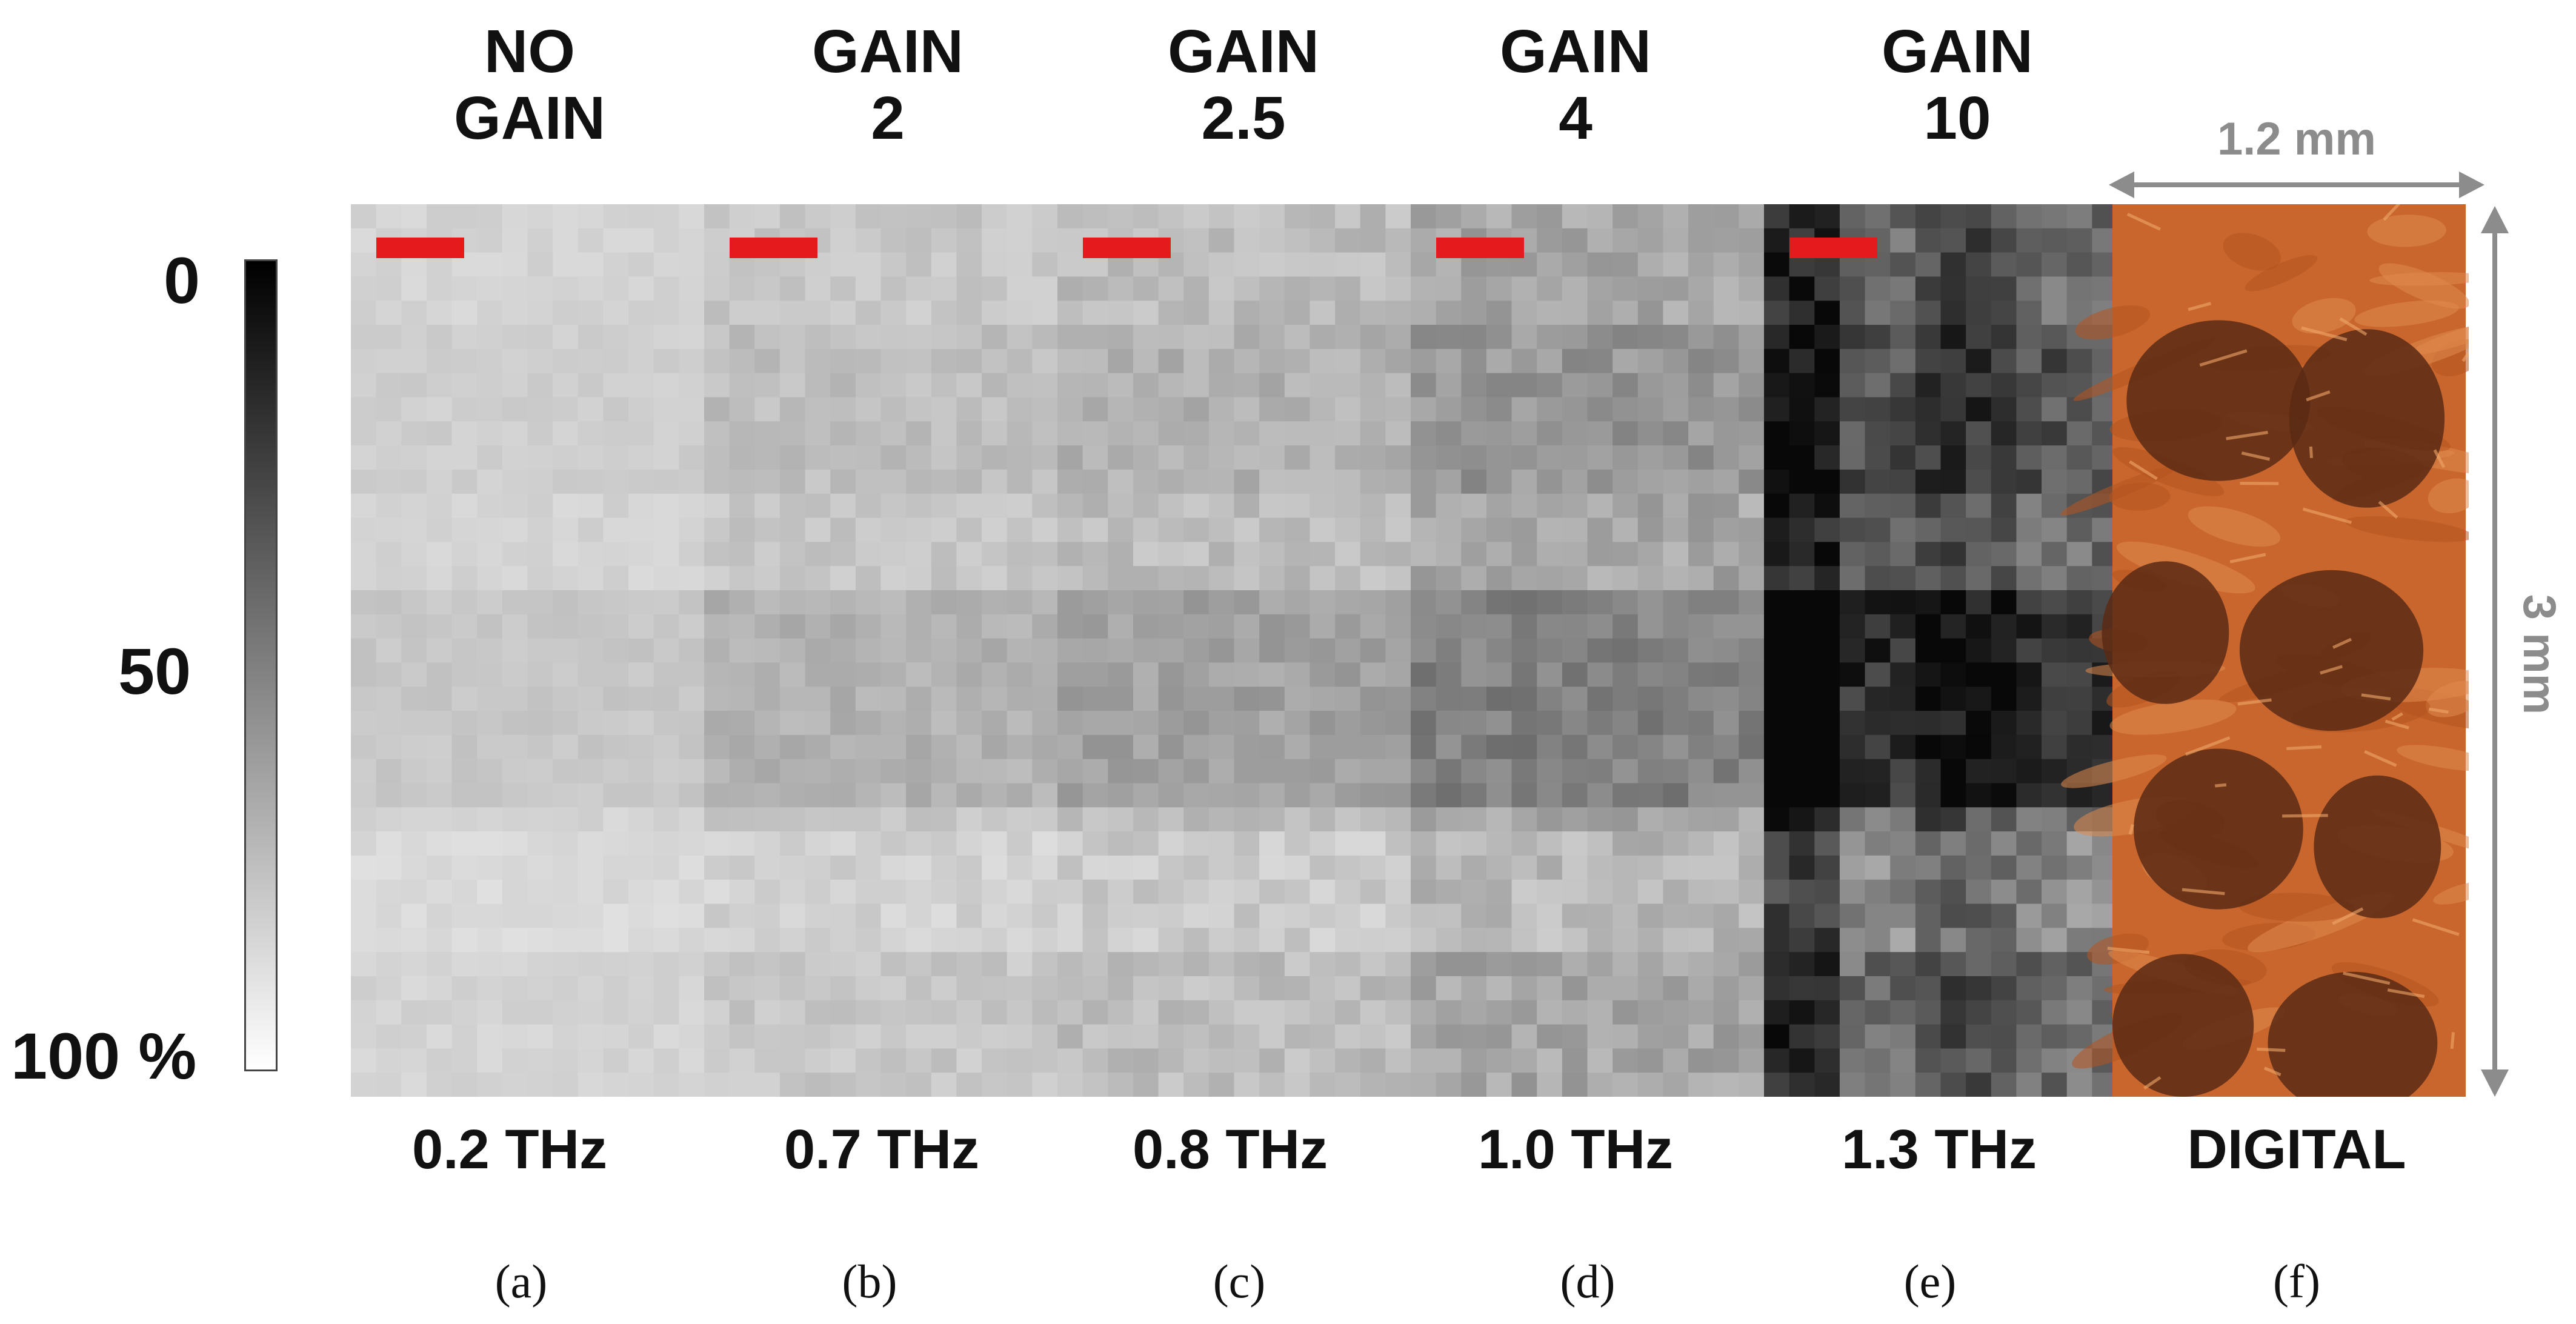 Image resolution: width=2576 pixels, height=1324 pixels. Describe the element at coordinates (1930, 1282) in the screenshot. I see `panel-letter-e: (e)` at that location.